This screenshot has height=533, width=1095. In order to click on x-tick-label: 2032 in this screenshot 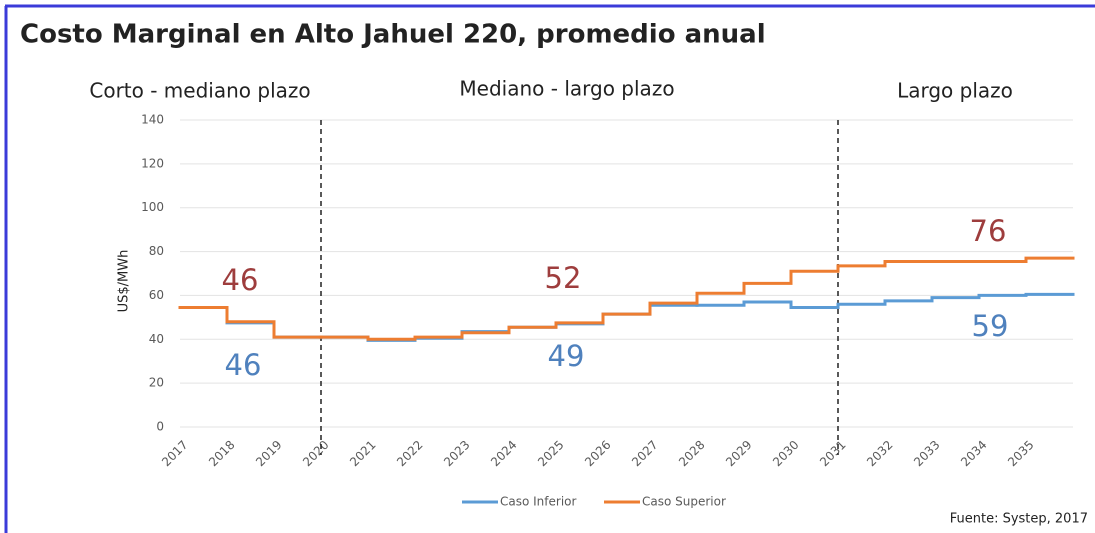, I will do `click(879, 453)`.